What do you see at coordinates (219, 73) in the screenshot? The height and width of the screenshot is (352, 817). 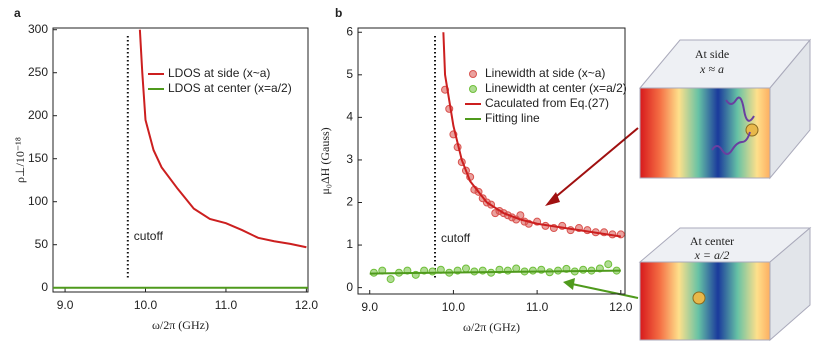 I see `legend-entry: LDOS at side (x~a)` at bounding box center [219, 73].